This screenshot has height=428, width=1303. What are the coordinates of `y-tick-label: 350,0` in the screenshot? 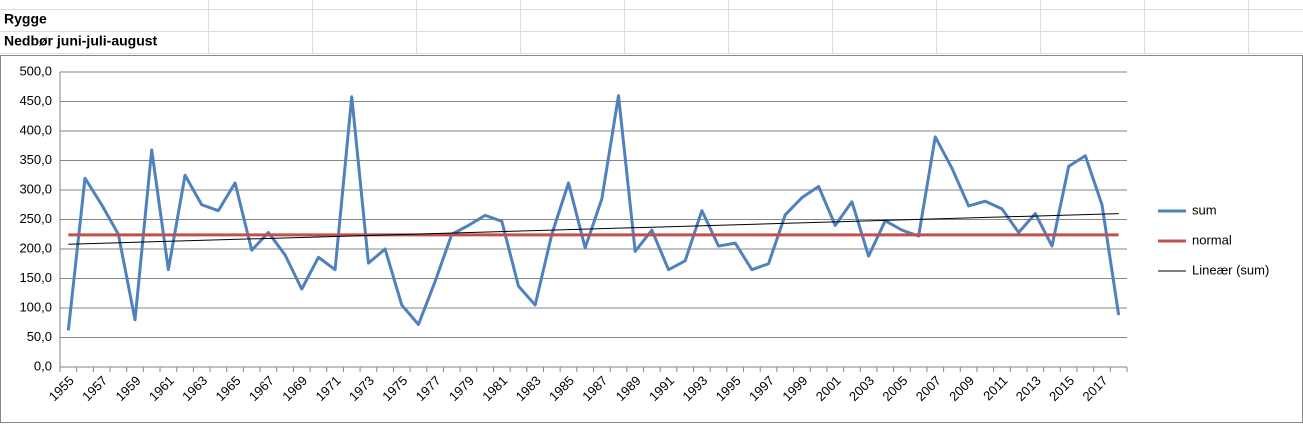 It's located at (35, 159).